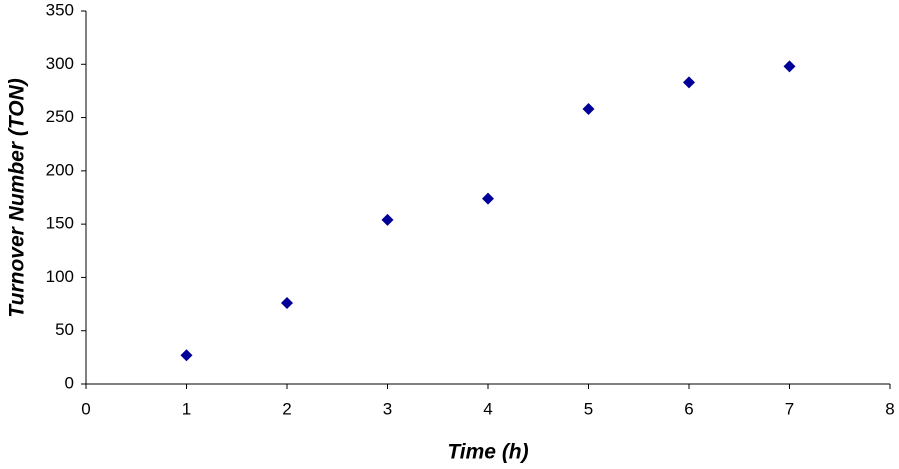 The height and width of the screenshot is (469, 899). I want to click on y-tick-label: 350, so click(60, 9).